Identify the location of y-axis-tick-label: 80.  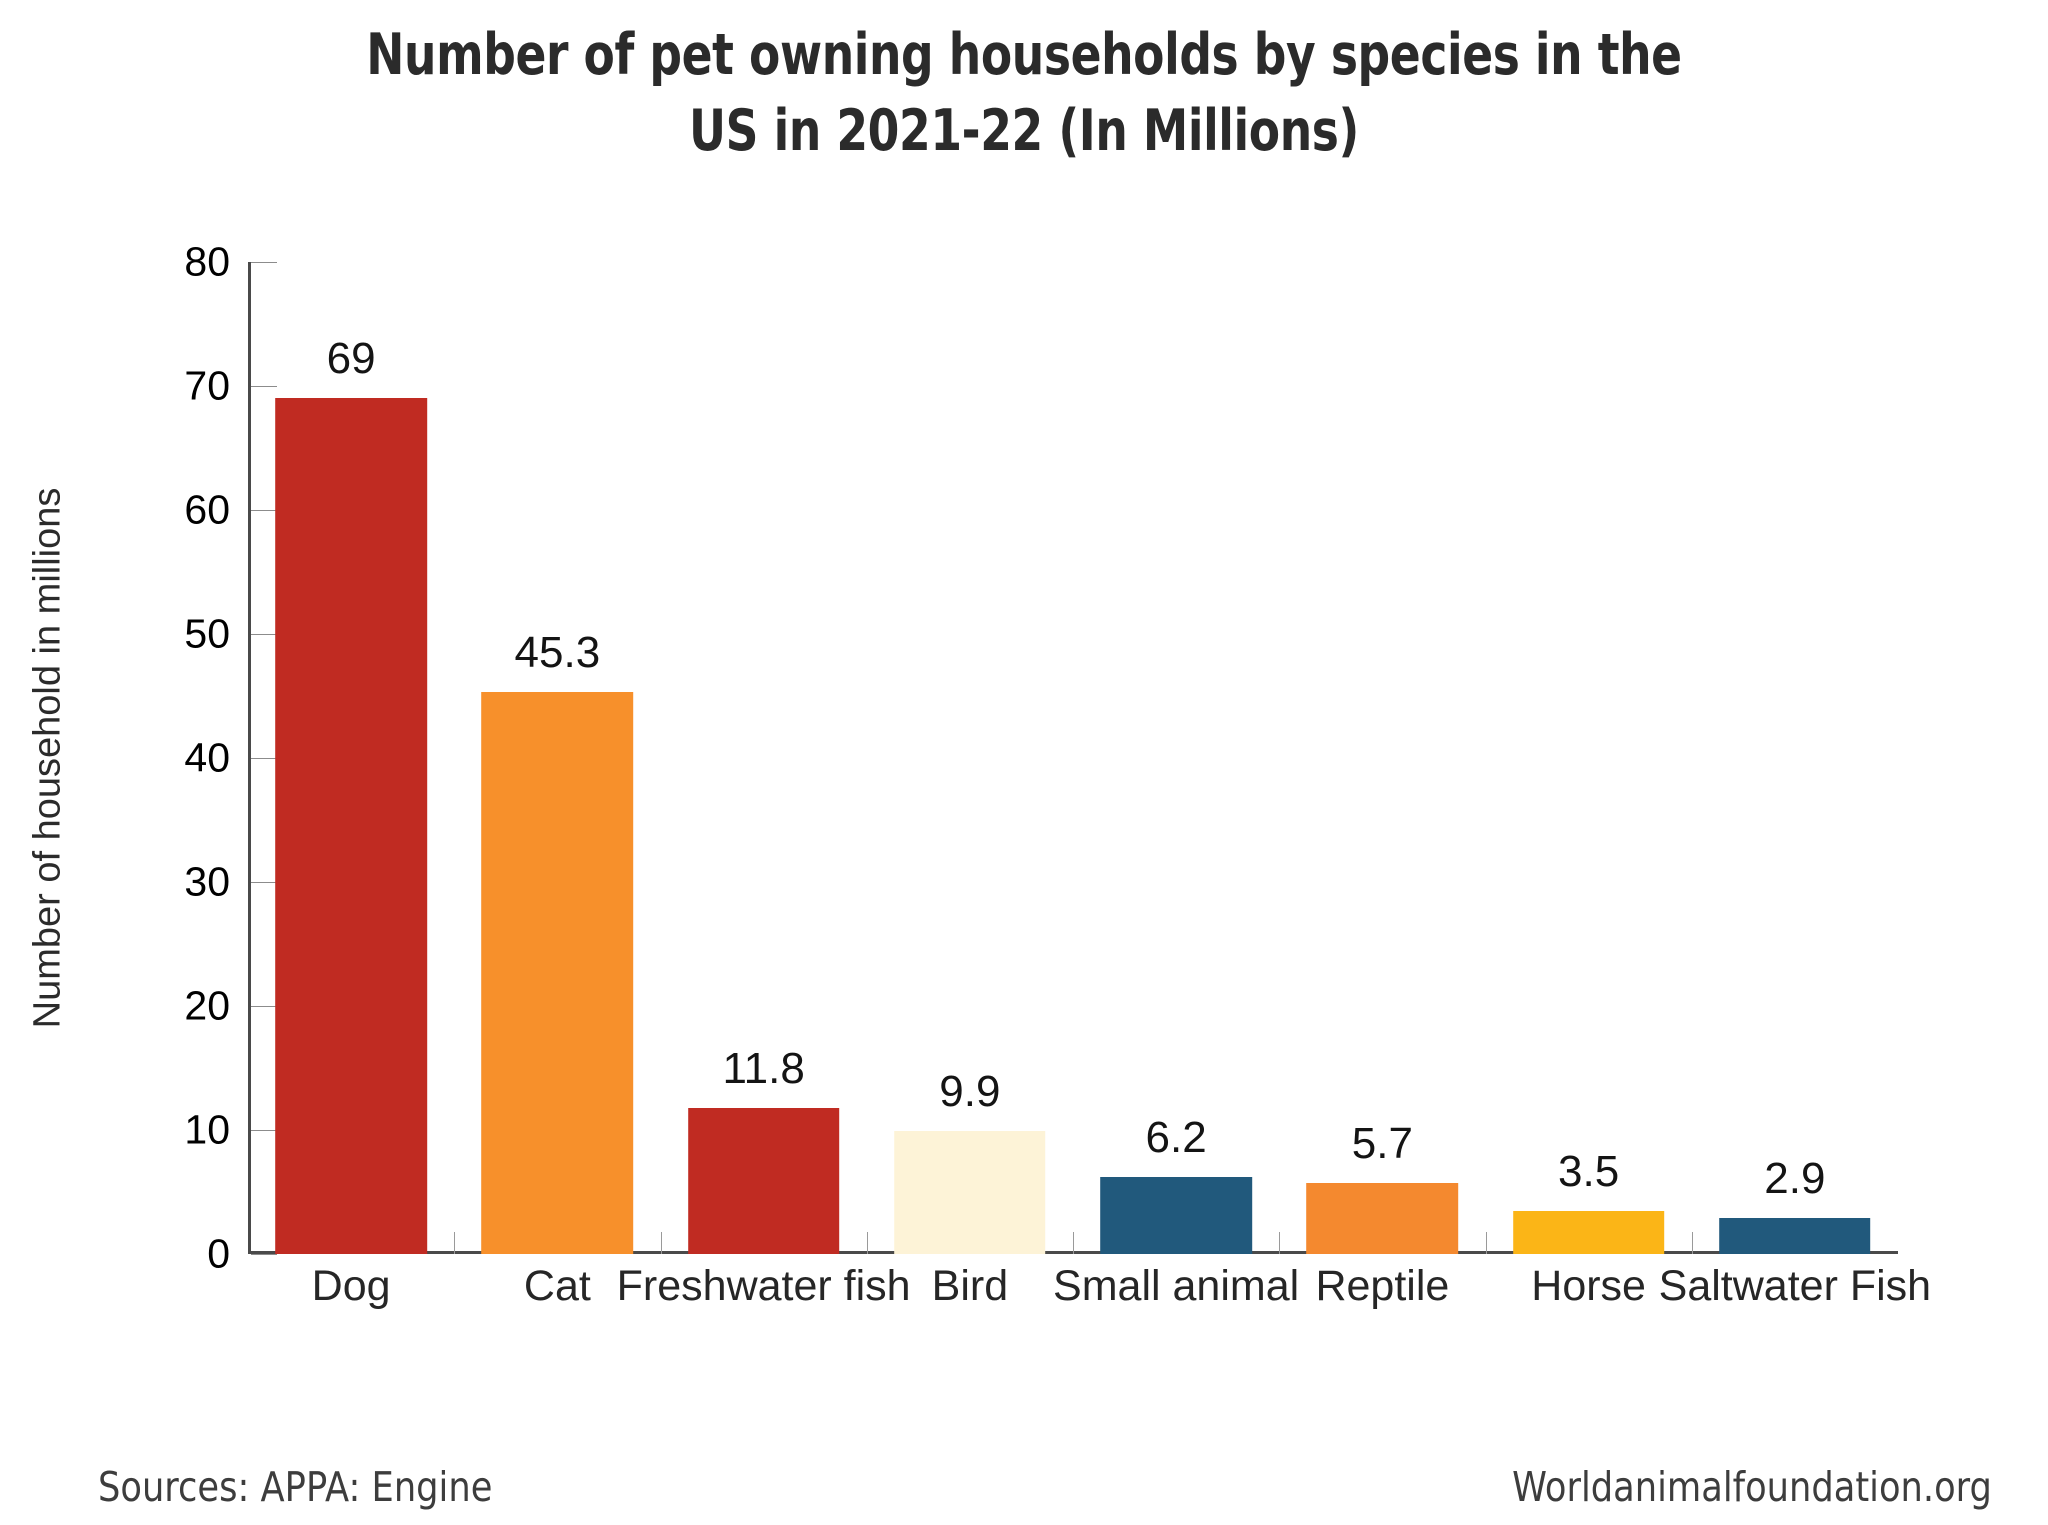
(207, 261).